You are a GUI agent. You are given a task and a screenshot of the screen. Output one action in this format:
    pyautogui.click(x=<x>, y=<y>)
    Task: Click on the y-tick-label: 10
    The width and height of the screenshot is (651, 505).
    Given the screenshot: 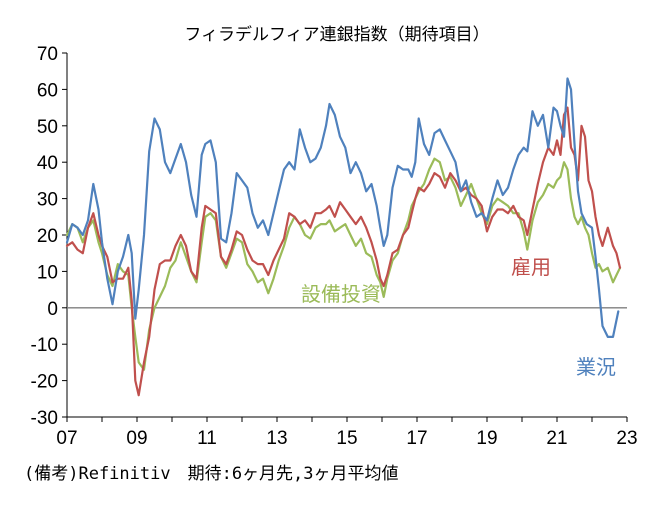 What is the action you would take?
    pyautogui.click(x=47, y=272)
    